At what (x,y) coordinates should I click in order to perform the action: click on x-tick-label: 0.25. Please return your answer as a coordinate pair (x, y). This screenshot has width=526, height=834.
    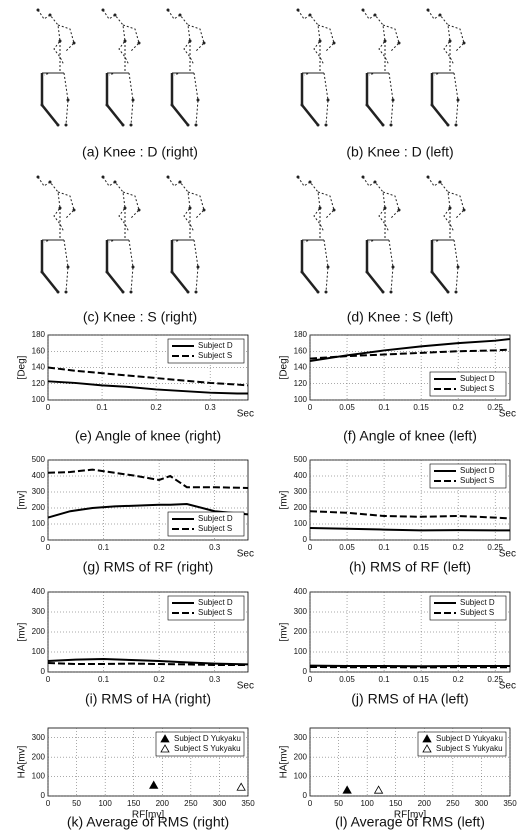
    Looking at the image, I should click on (495, 407).